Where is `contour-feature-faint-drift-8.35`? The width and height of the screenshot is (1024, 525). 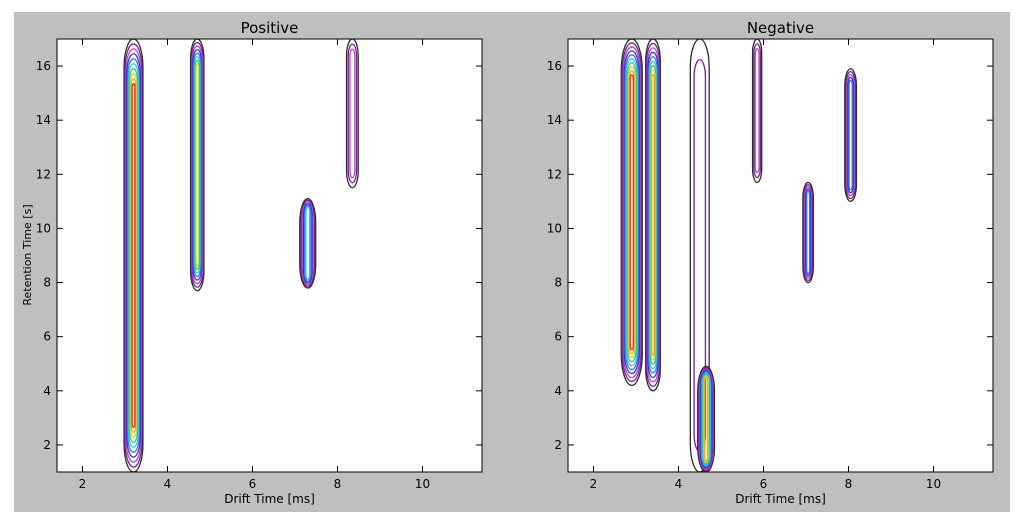 contour-feature-faint-drift-8.35 is located at coordinates (352, 114).